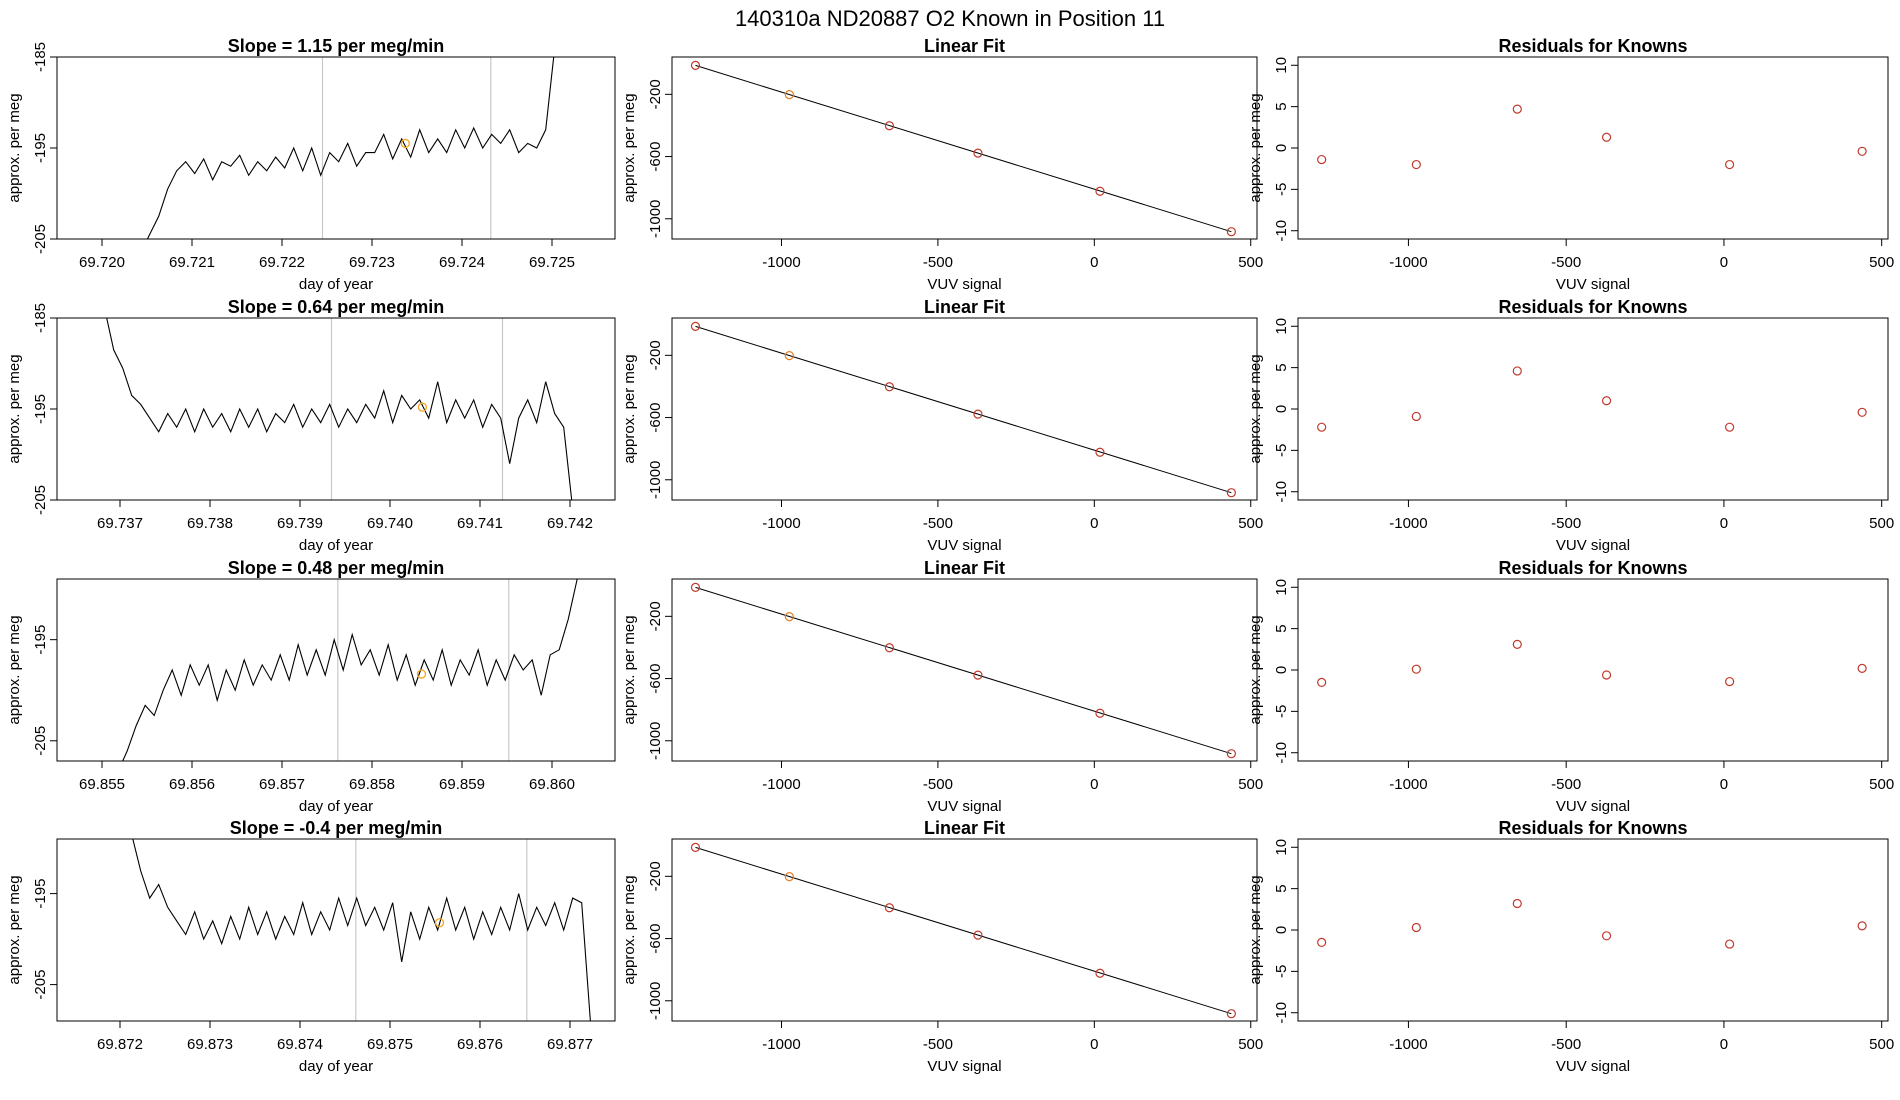  I want to click on panel-title: Slope = 0.48 per meg/min, so click(336, 568).